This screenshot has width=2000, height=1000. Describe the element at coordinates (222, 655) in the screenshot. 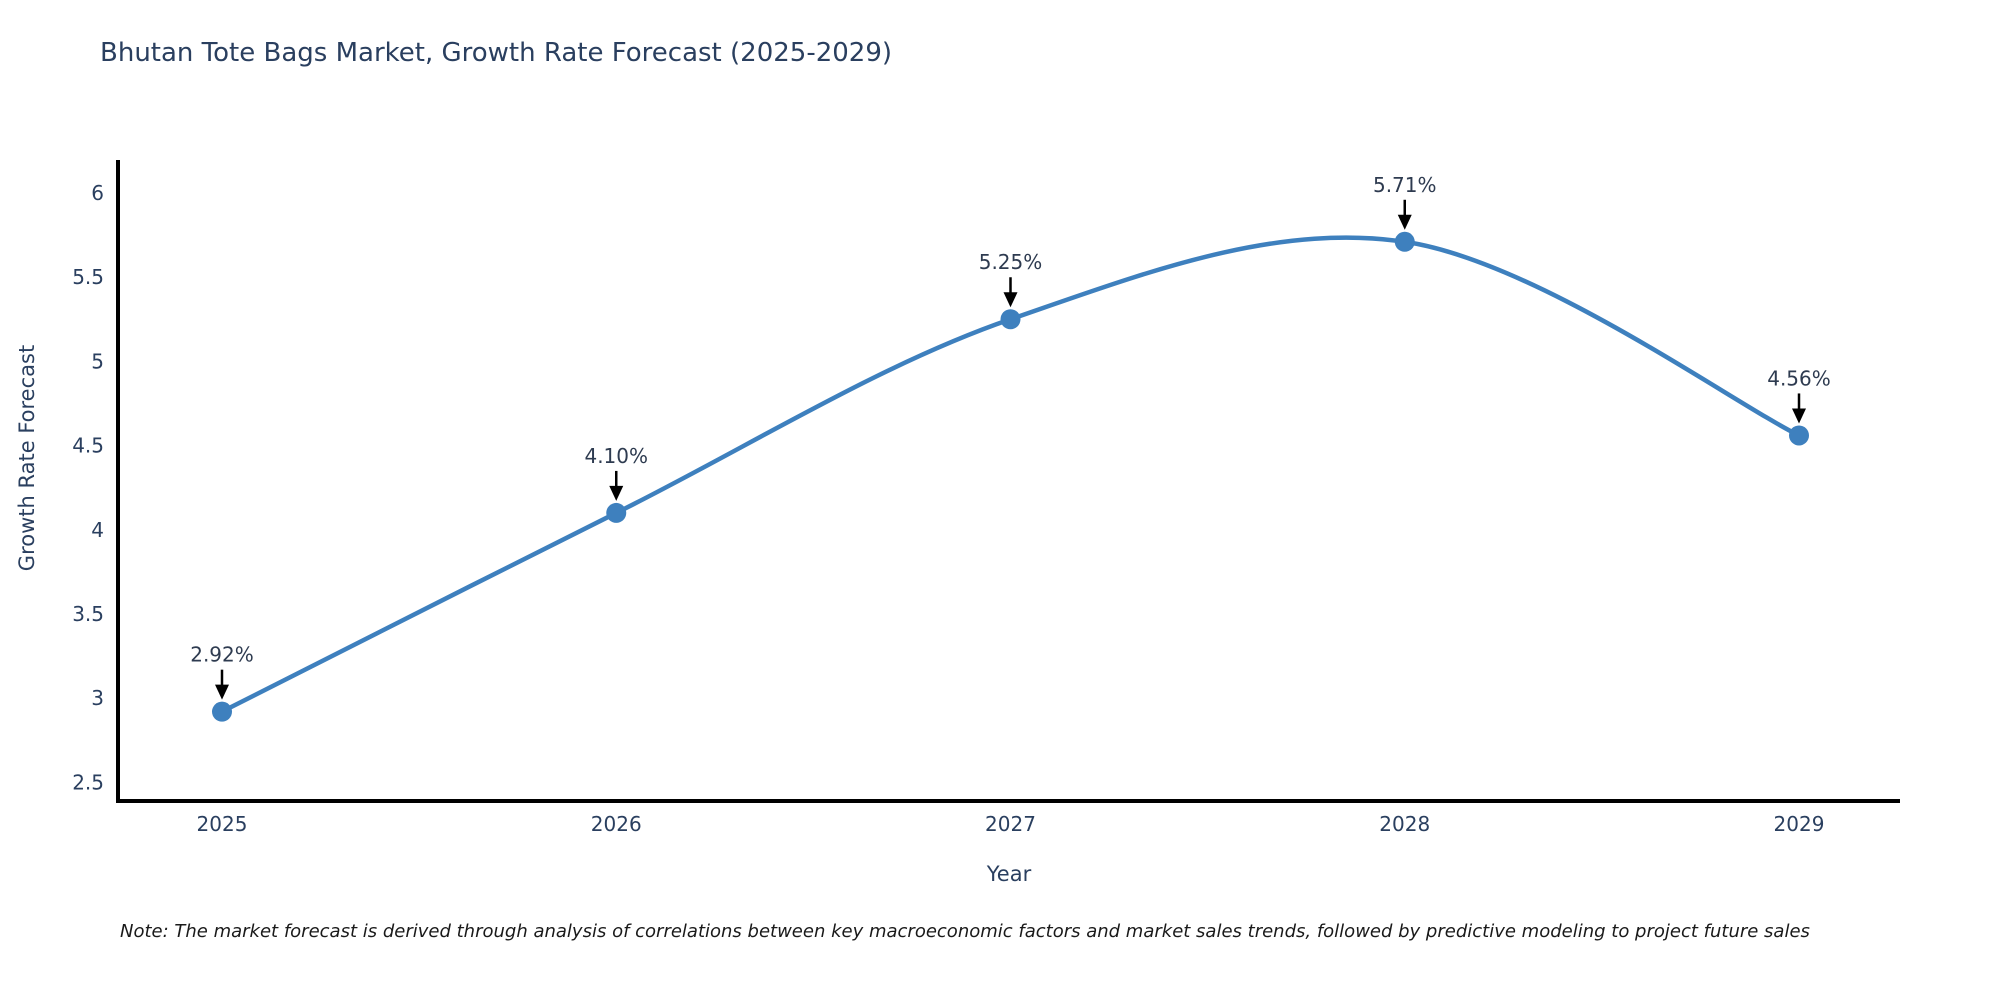

I see `data-point-label: 2.92%` at that location.